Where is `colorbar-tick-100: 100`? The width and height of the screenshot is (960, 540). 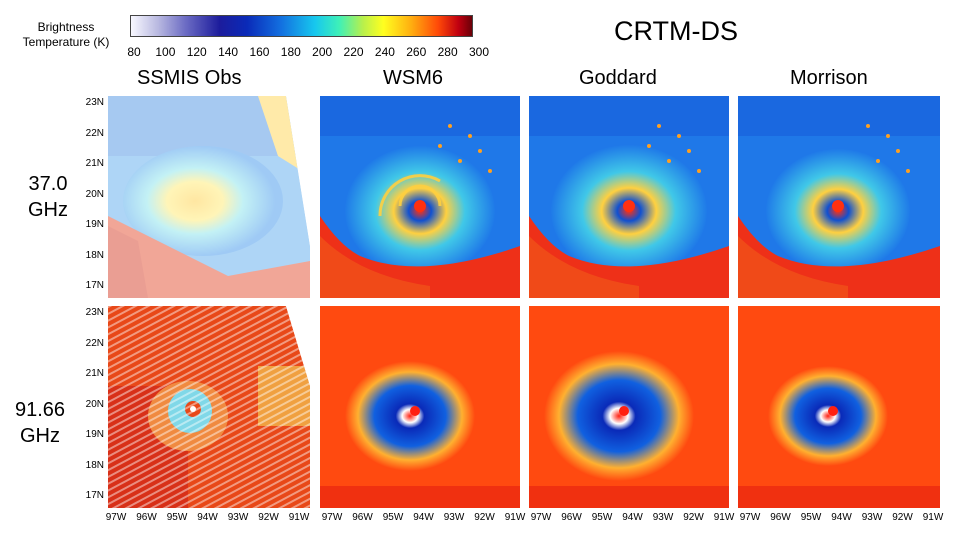
colorbar-tick-100: 100 is located at coordinates (165, 52).